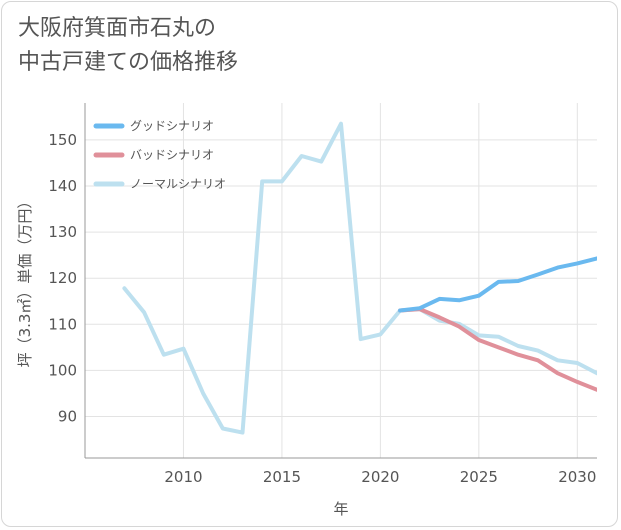  I want to click on x-tick-label-2010: 2010, so click(183, 477).